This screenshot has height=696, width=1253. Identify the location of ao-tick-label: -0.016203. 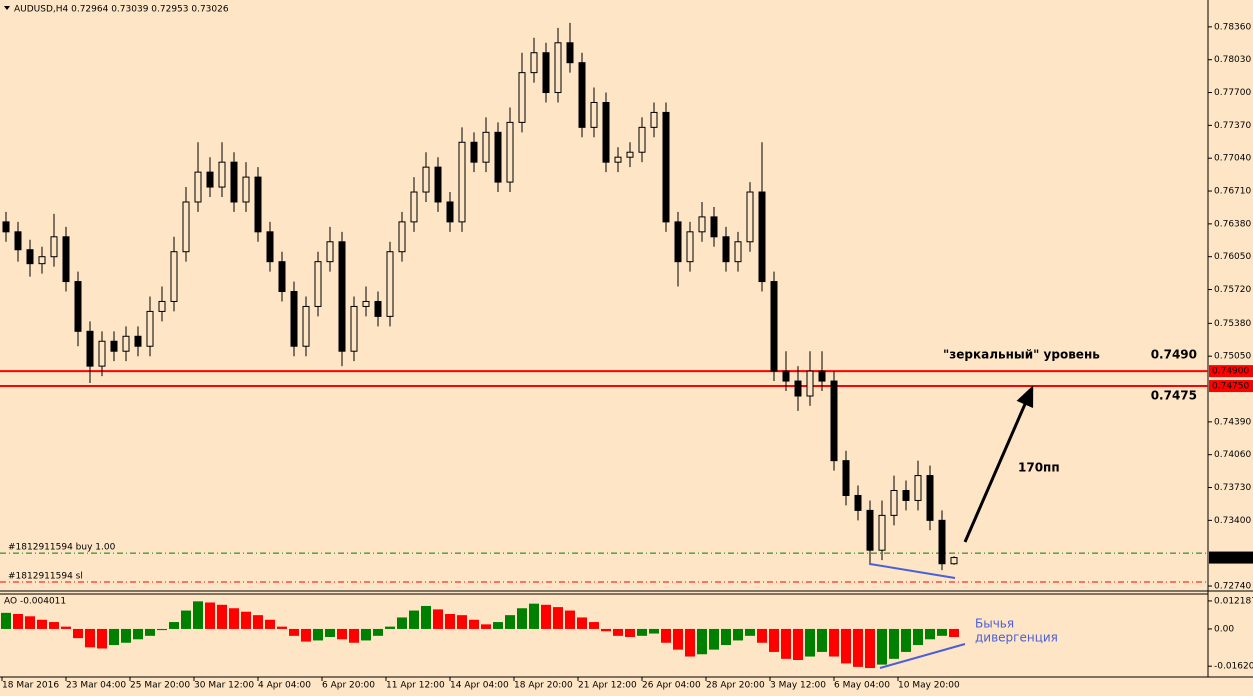
(1233, 667).